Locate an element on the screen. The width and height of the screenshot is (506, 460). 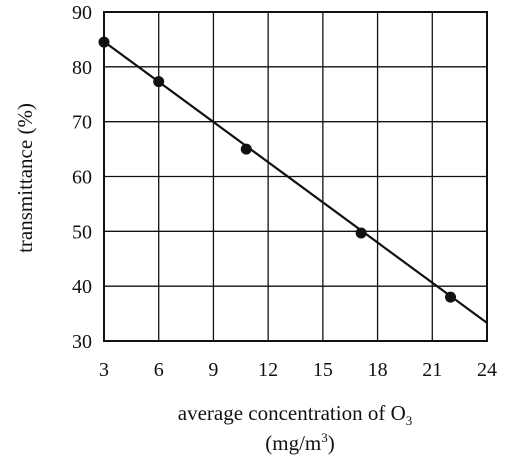
y-tick-label: 60 is located at coordinates (82, 178).